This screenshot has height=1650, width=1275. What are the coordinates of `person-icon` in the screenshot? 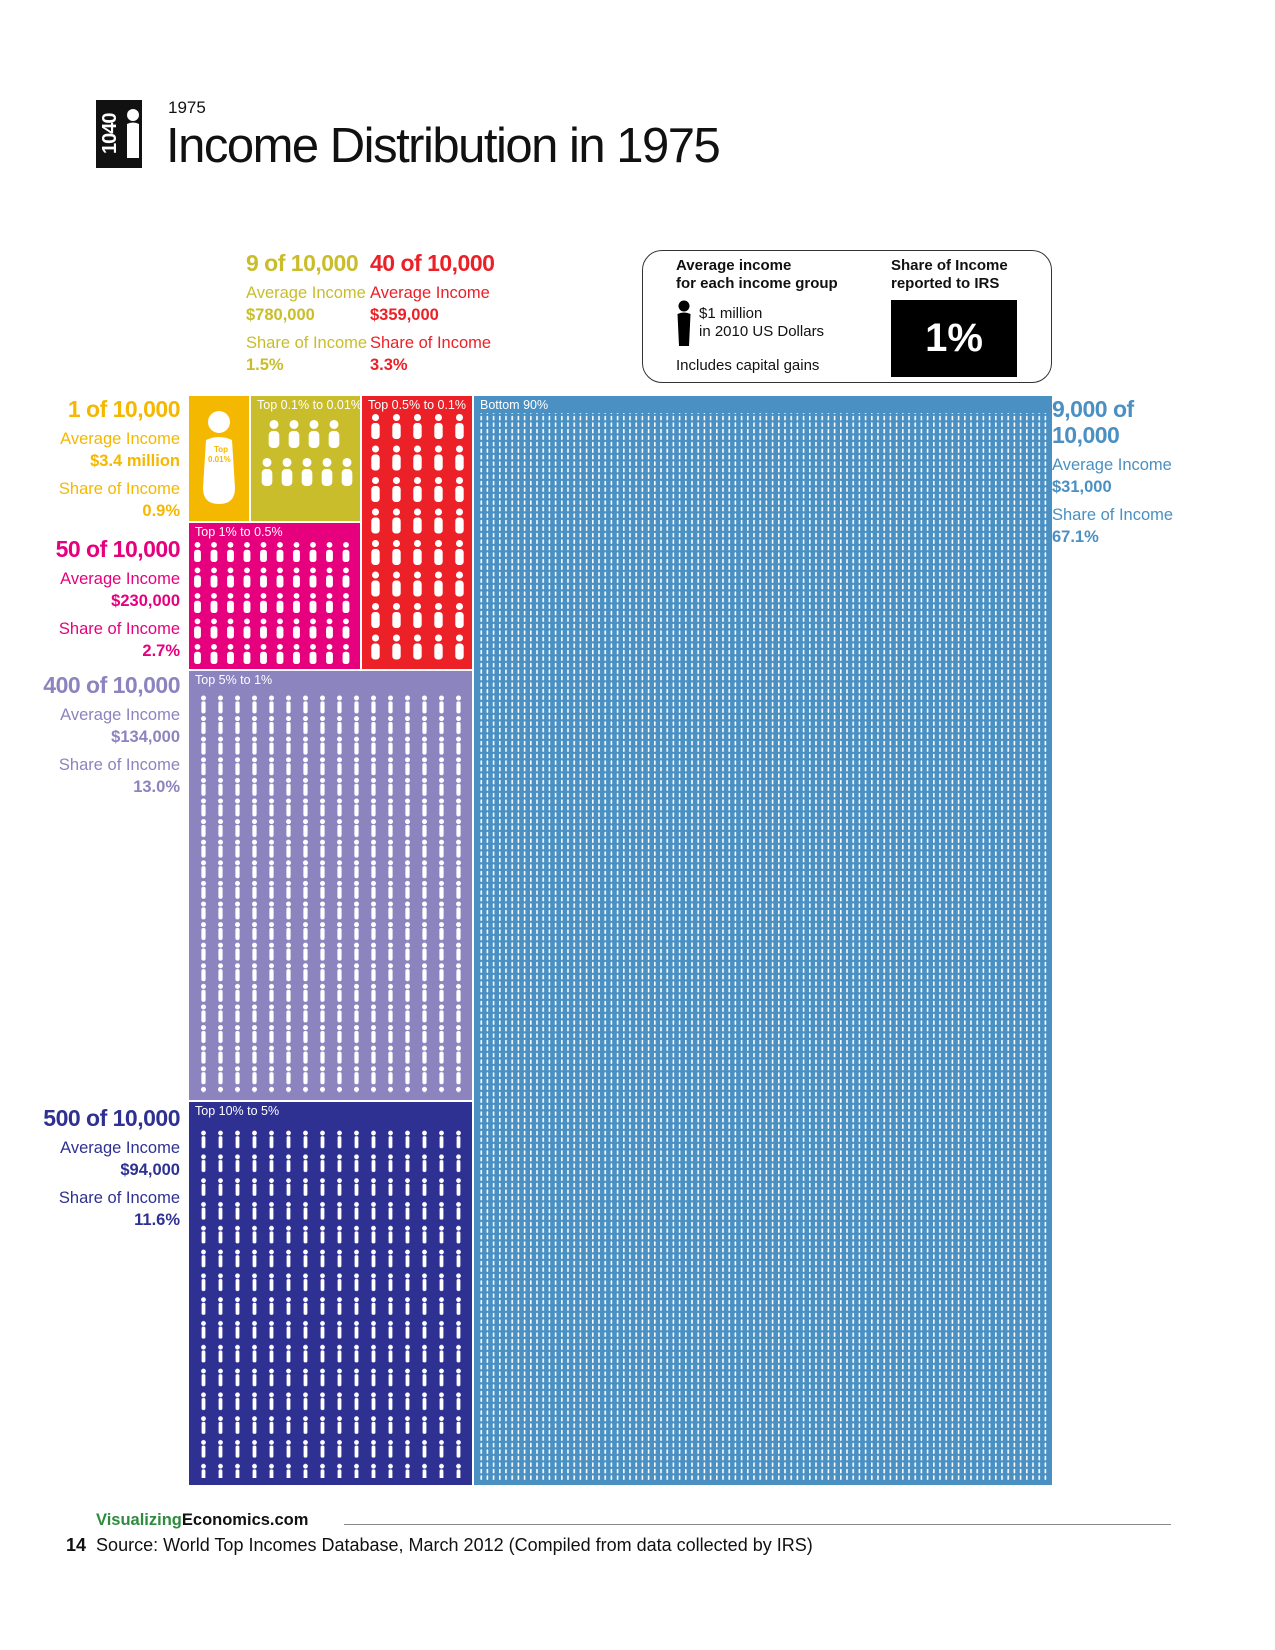 It's located at (133, 133).